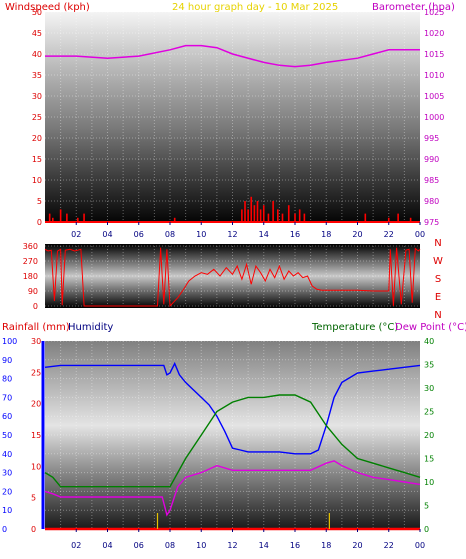  Describe the element at coordinates (37, 159) in the screenshot. I see `y-tick-label-windspeed: 15` at that location.